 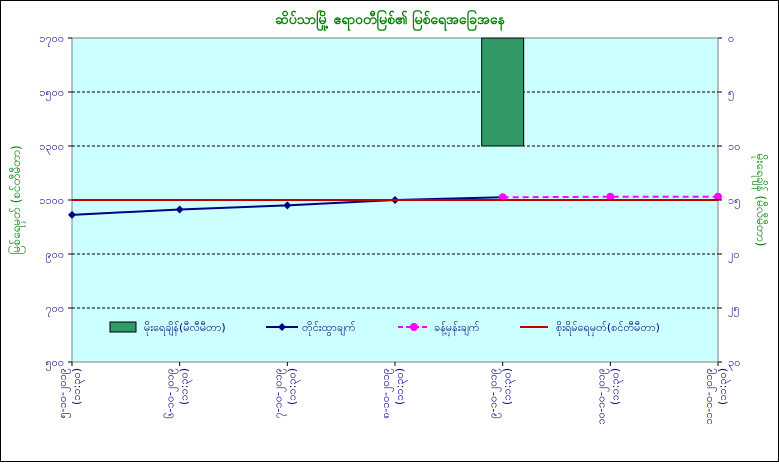 I want to click on right-tick-label: ၃၀, so click(x=734, y=363).